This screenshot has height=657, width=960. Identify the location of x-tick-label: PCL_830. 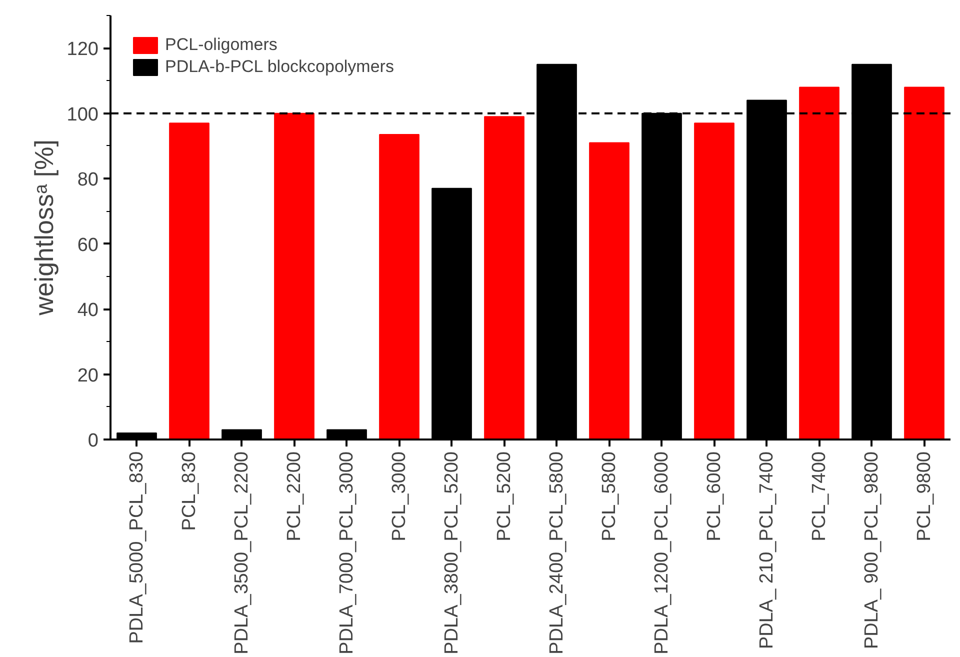
(189, 491).